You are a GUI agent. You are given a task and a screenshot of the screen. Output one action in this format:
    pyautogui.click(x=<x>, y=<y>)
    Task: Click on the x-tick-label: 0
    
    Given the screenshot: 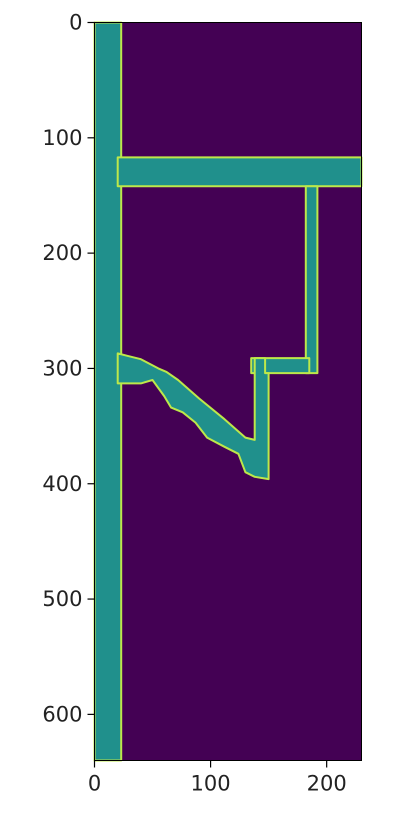 What is the action you would take?
    pyautogui.click(x=94, y=784)
    